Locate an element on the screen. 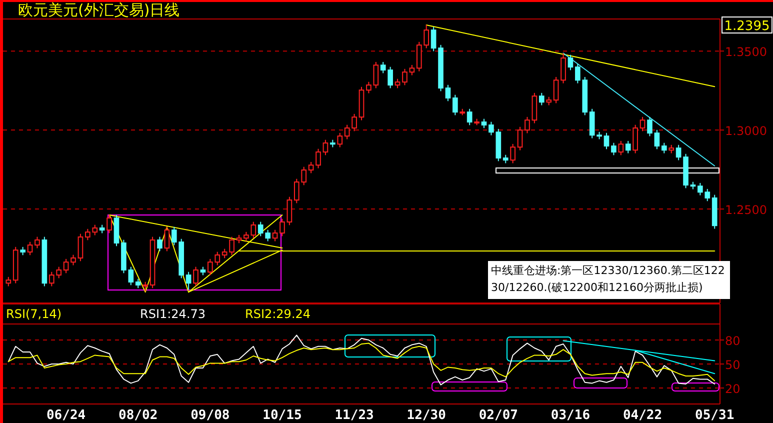  x-tick-label: 10/15 is located at coordinates (282, 415).